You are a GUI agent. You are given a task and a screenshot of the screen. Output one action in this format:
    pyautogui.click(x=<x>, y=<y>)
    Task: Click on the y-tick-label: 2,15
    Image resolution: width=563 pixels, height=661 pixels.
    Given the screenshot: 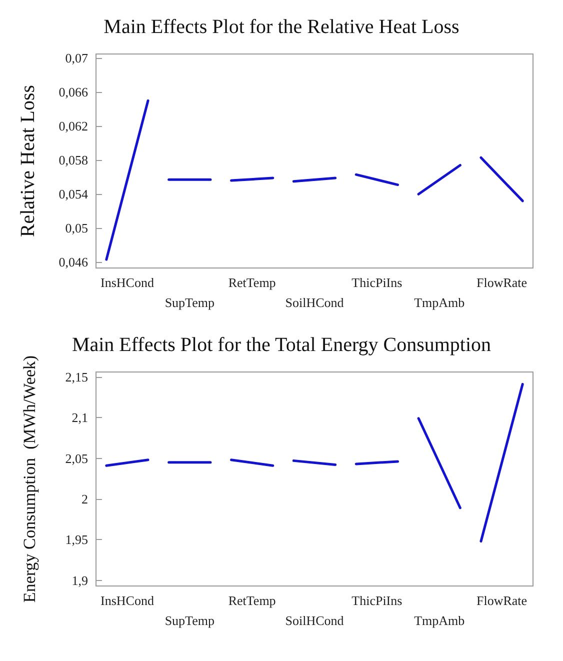 What is the action you would take?
    pyautogui.click(x=76, y=376)
    